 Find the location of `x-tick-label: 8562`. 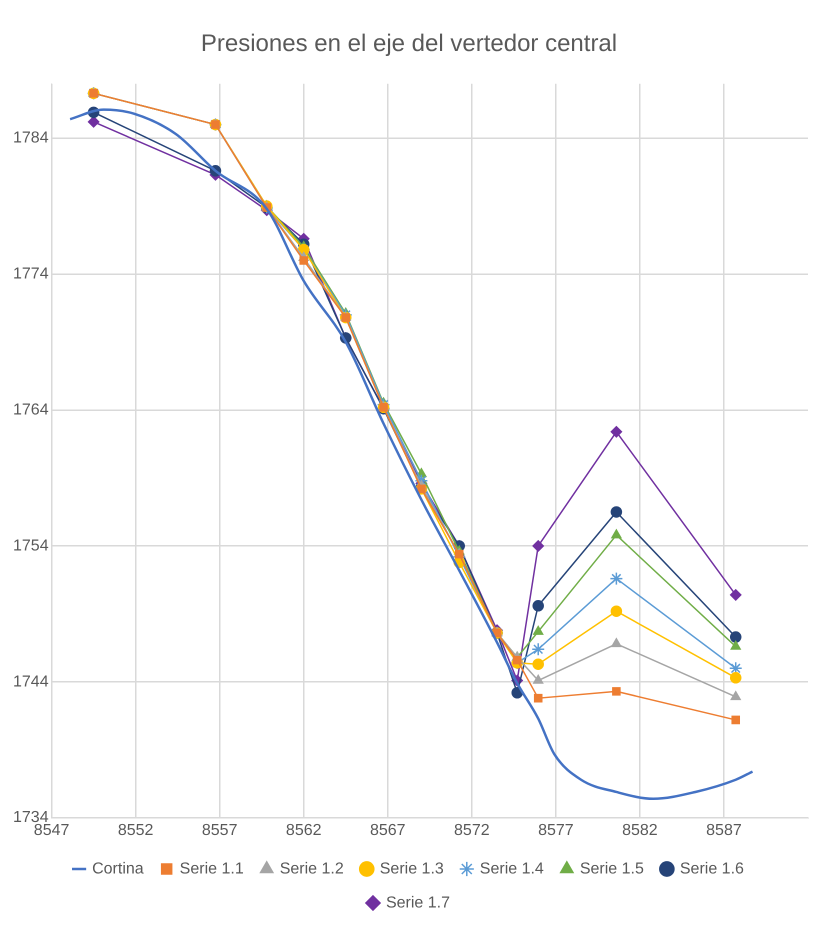

x-tick-label: 8562 is located at coordinates (304, 830).